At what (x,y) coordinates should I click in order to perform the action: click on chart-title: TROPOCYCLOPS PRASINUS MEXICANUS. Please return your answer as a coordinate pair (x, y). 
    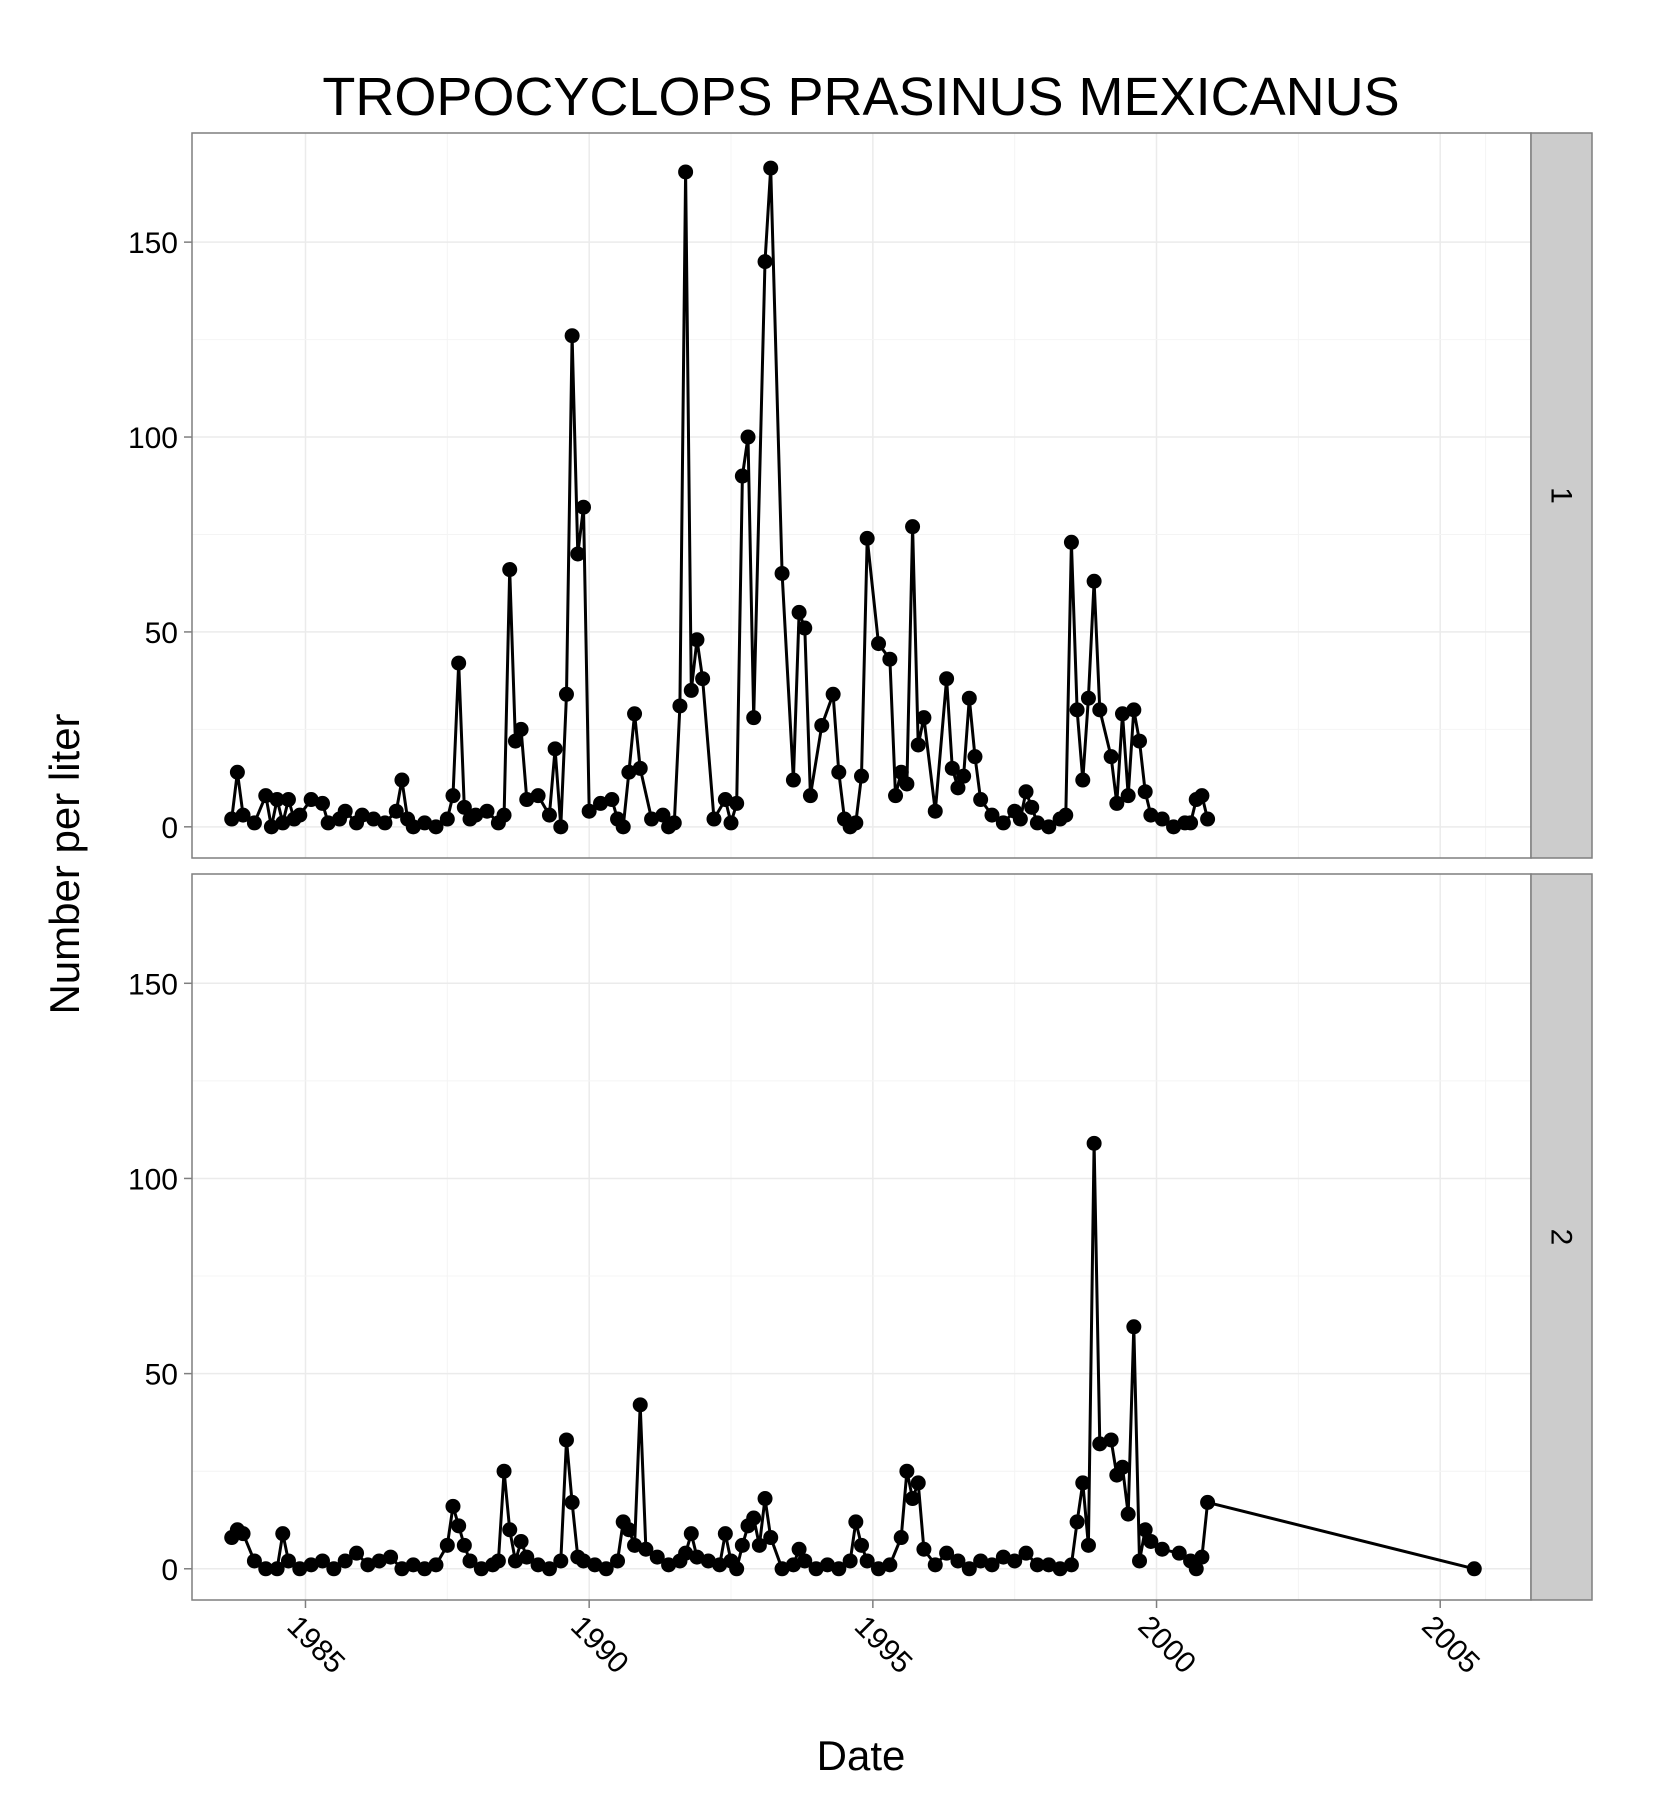
    Looking at the image, I should click on (860, 97).